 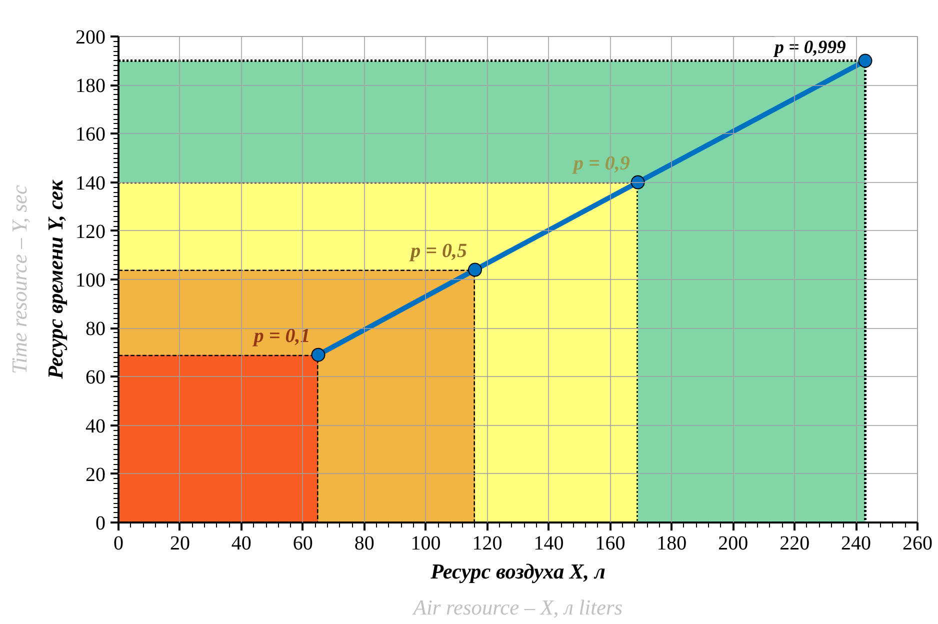 What do you see at coordinates (517, 590) in the screenshot?
I see `x-axis-title: Ресурс воздуха X, л Air resource – X, л liters` at bounding box center [517, 590].